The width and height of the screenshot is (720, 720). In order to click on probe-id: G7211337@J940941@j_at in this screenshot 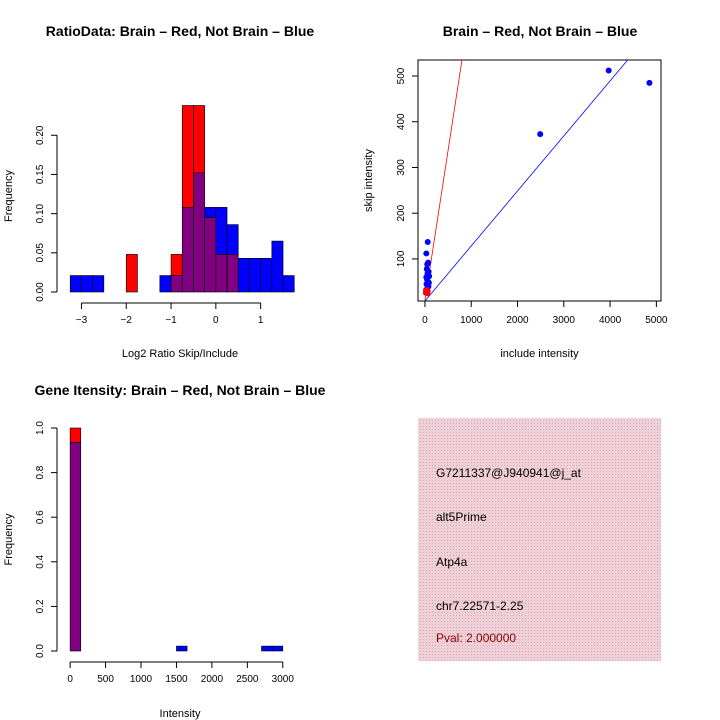, I will do `click(509, 473)`.